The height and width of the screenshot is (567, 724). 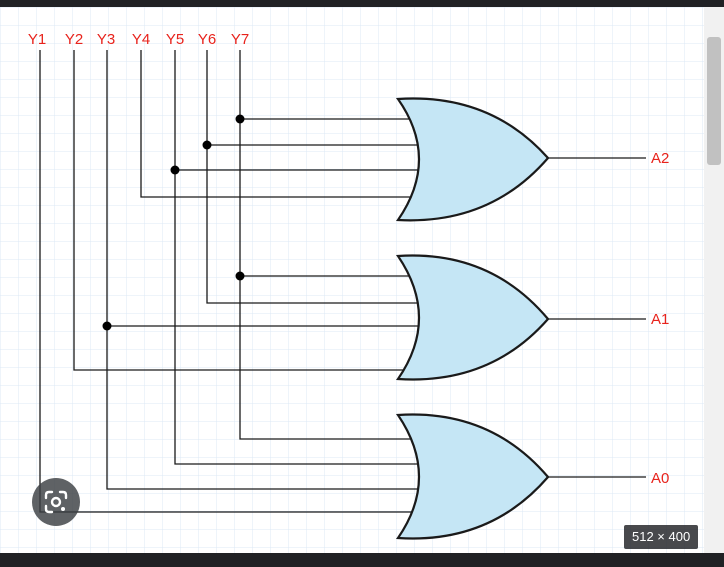 I want to click on output-label-a0: A0, so click(x=660, y=478).